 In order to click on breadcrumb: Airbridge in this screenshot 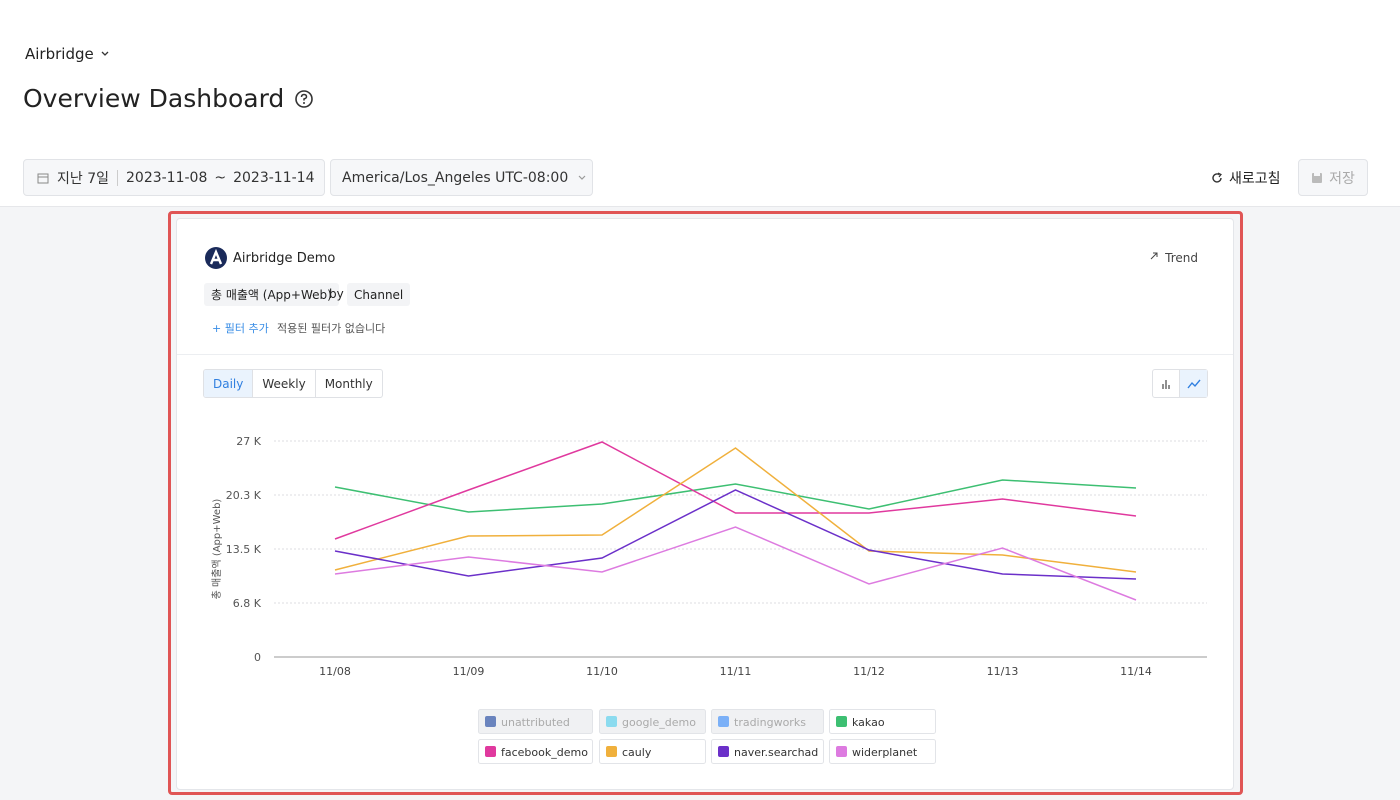, I will do `click(67, 54)`.